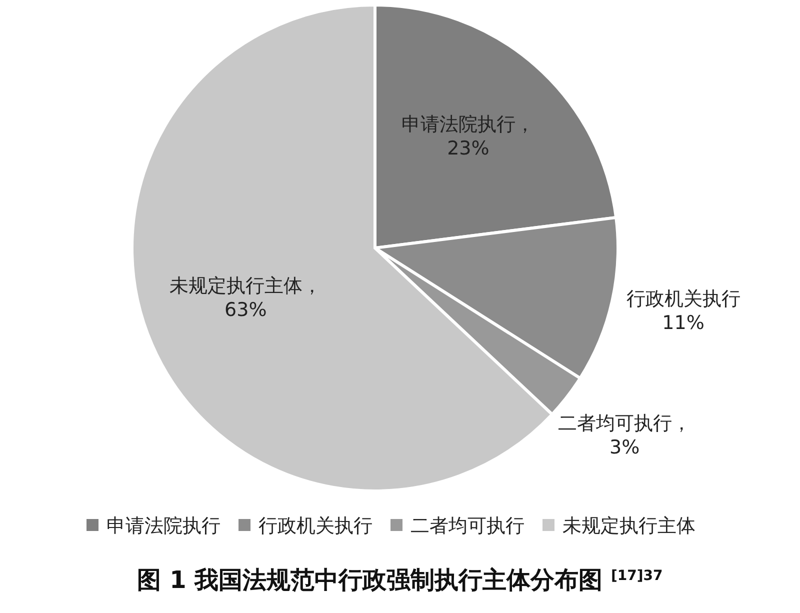  What do you see at coordinates (163, 526) in the screenshot?
I see `legend-label: 申请法院执行` at bounding box center [163, 526].